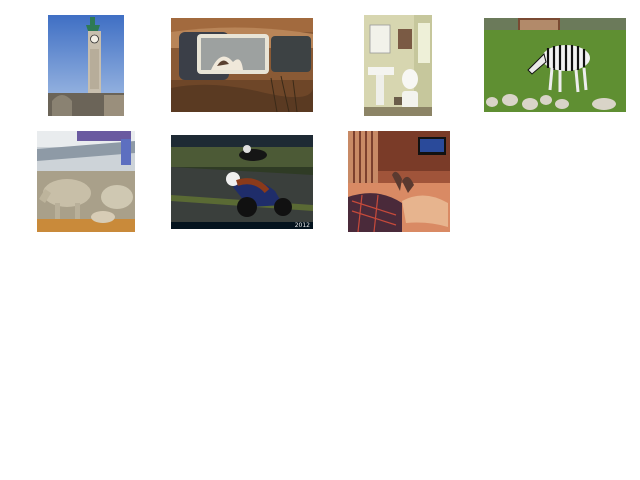  I want to click on motorcycle-image, so click(242, 182).